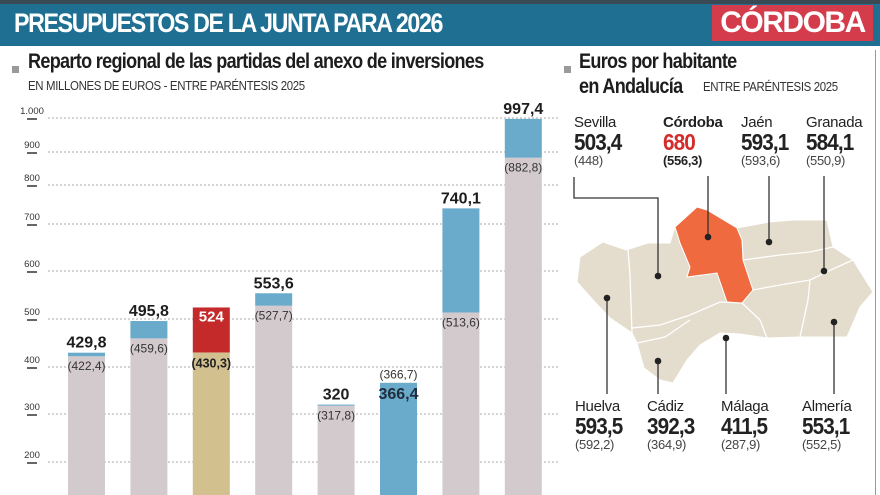  What do you see at coordinates (708, 237) in the screenshot?
I see `cordoba-dot` at bounding box center [708, 237].